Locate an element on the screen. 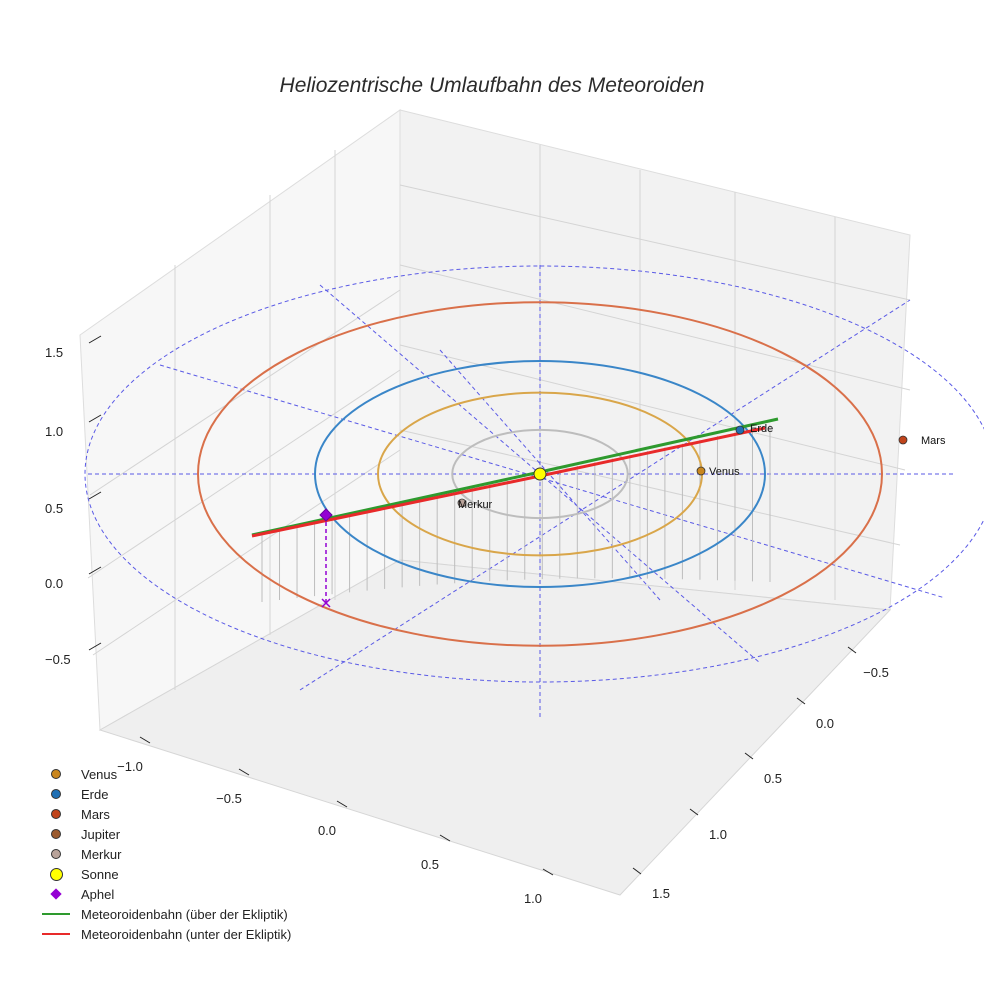 The width and height of the screenshot is (984, 984). x-tick-label: 1.0 is located at coordinates (533, 898).